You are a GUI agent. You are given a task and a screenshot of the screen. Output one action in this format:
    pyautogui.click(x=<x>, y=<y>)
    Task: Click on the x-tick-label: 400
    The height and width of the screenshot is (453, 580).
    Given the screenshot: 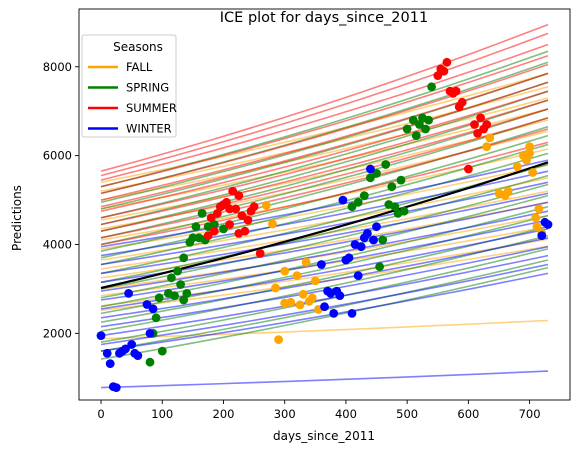 What is the action you would take?
    pyautogui.click(x=346, y=414)
    